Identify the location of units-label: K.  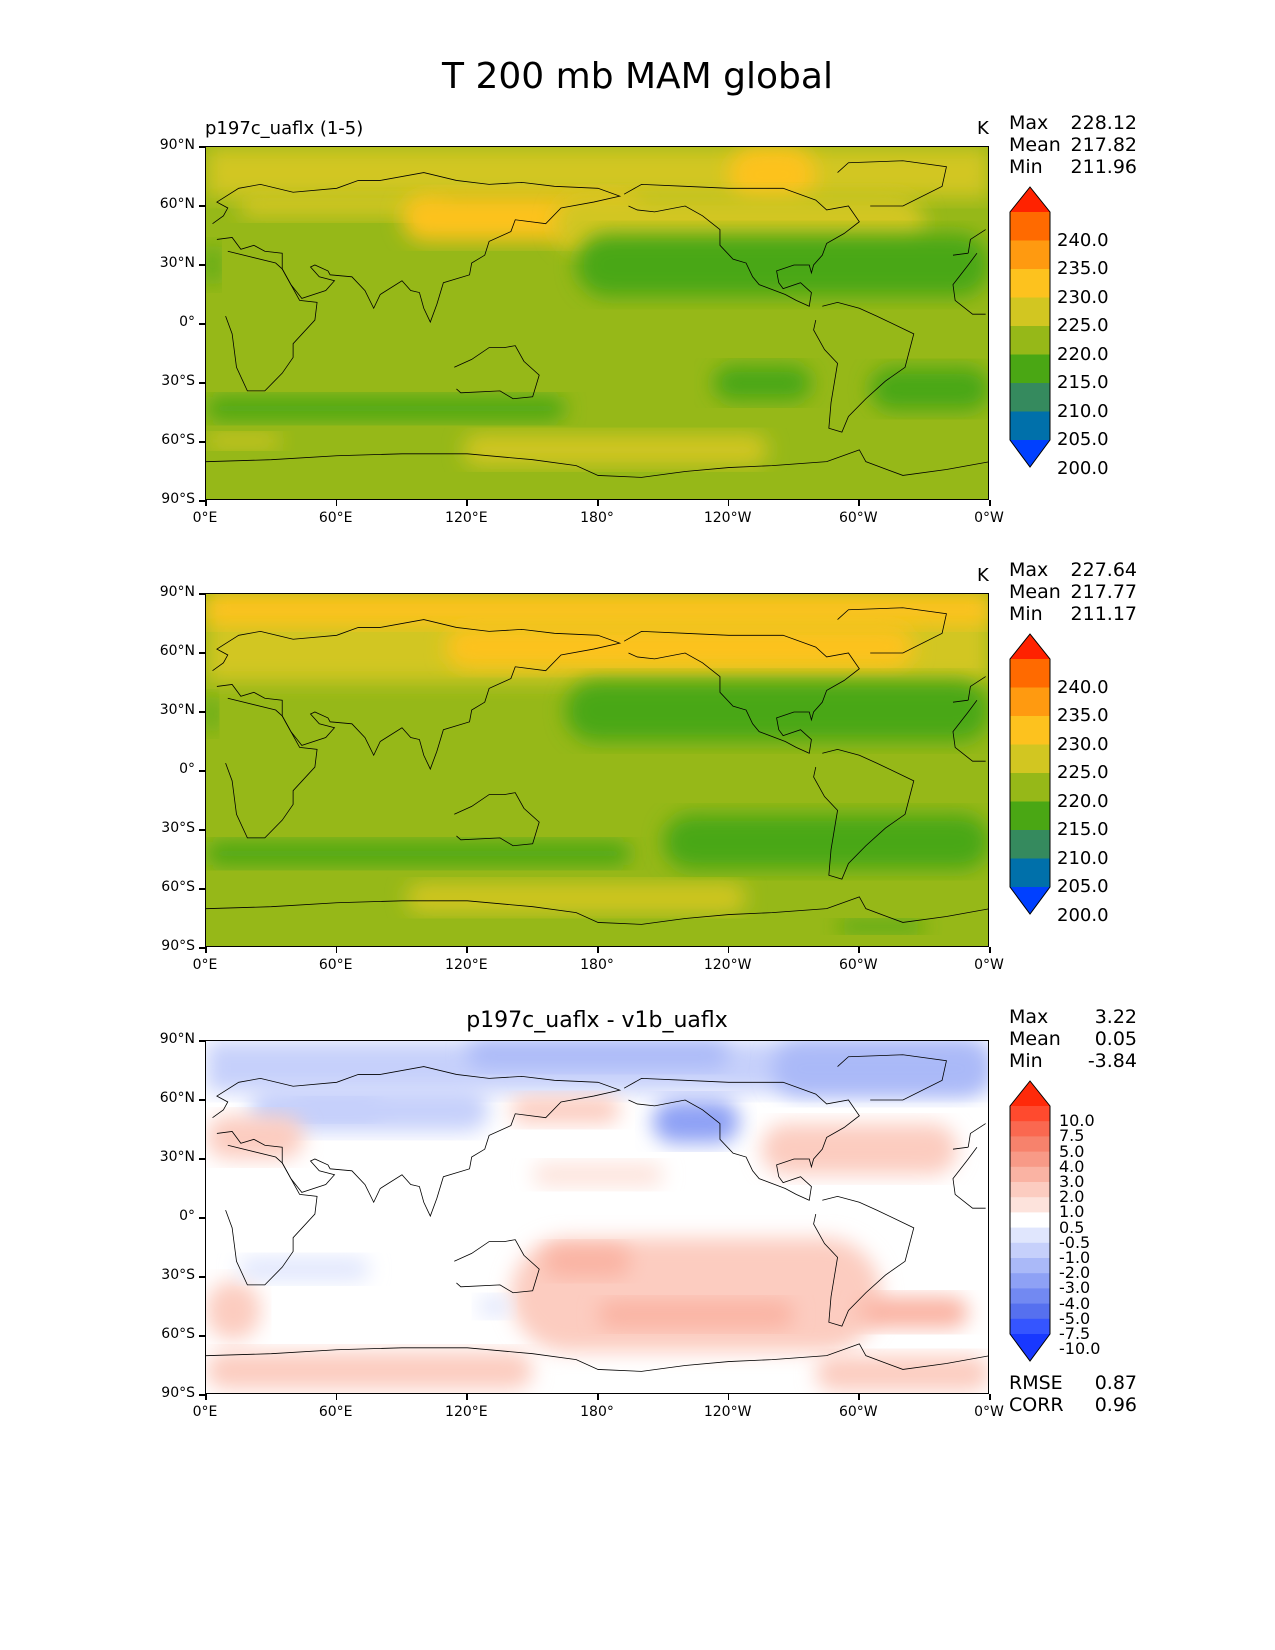
(983, 575).